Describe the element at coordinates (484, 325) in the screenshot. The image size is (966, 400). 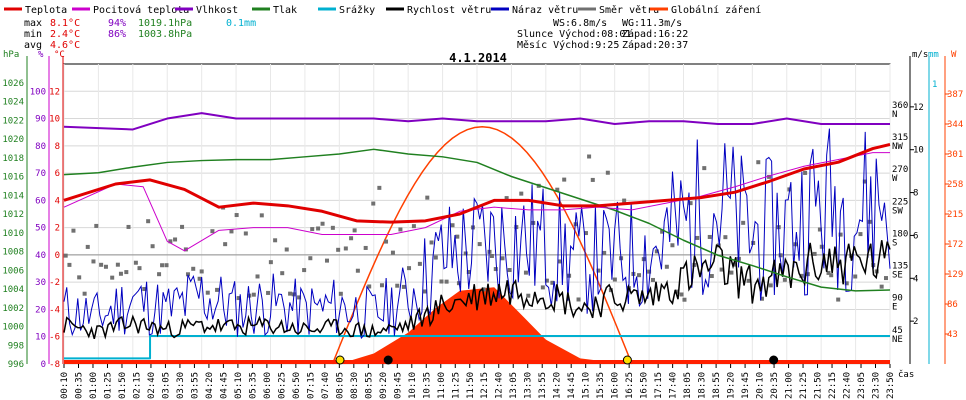
I see `series-solar-area` at that location.